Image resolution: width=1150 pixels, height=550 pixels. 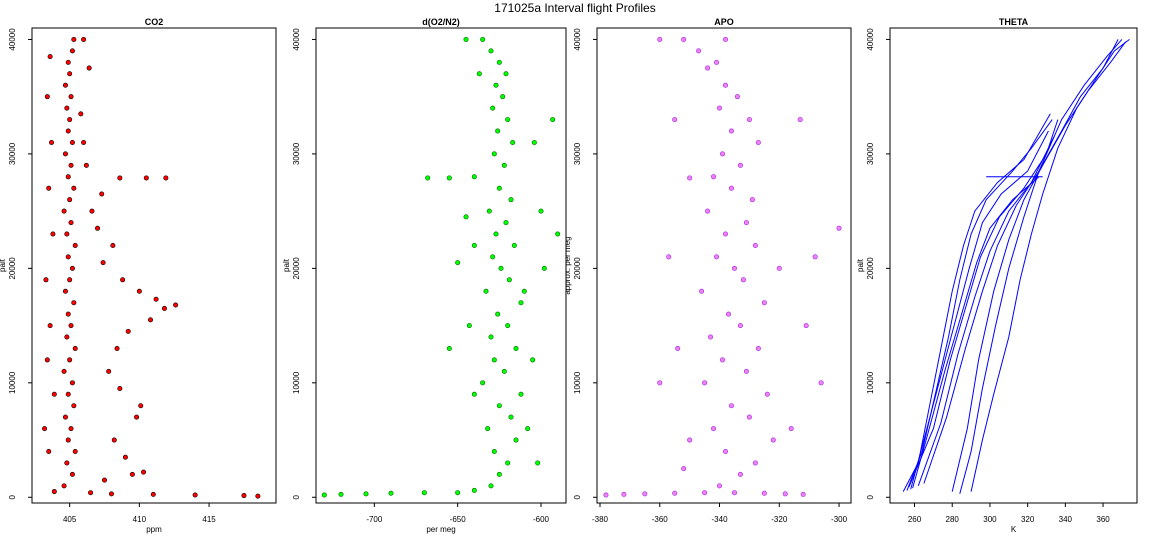 I want to click on x-tick-label: -650, so click(x=458, y=519).